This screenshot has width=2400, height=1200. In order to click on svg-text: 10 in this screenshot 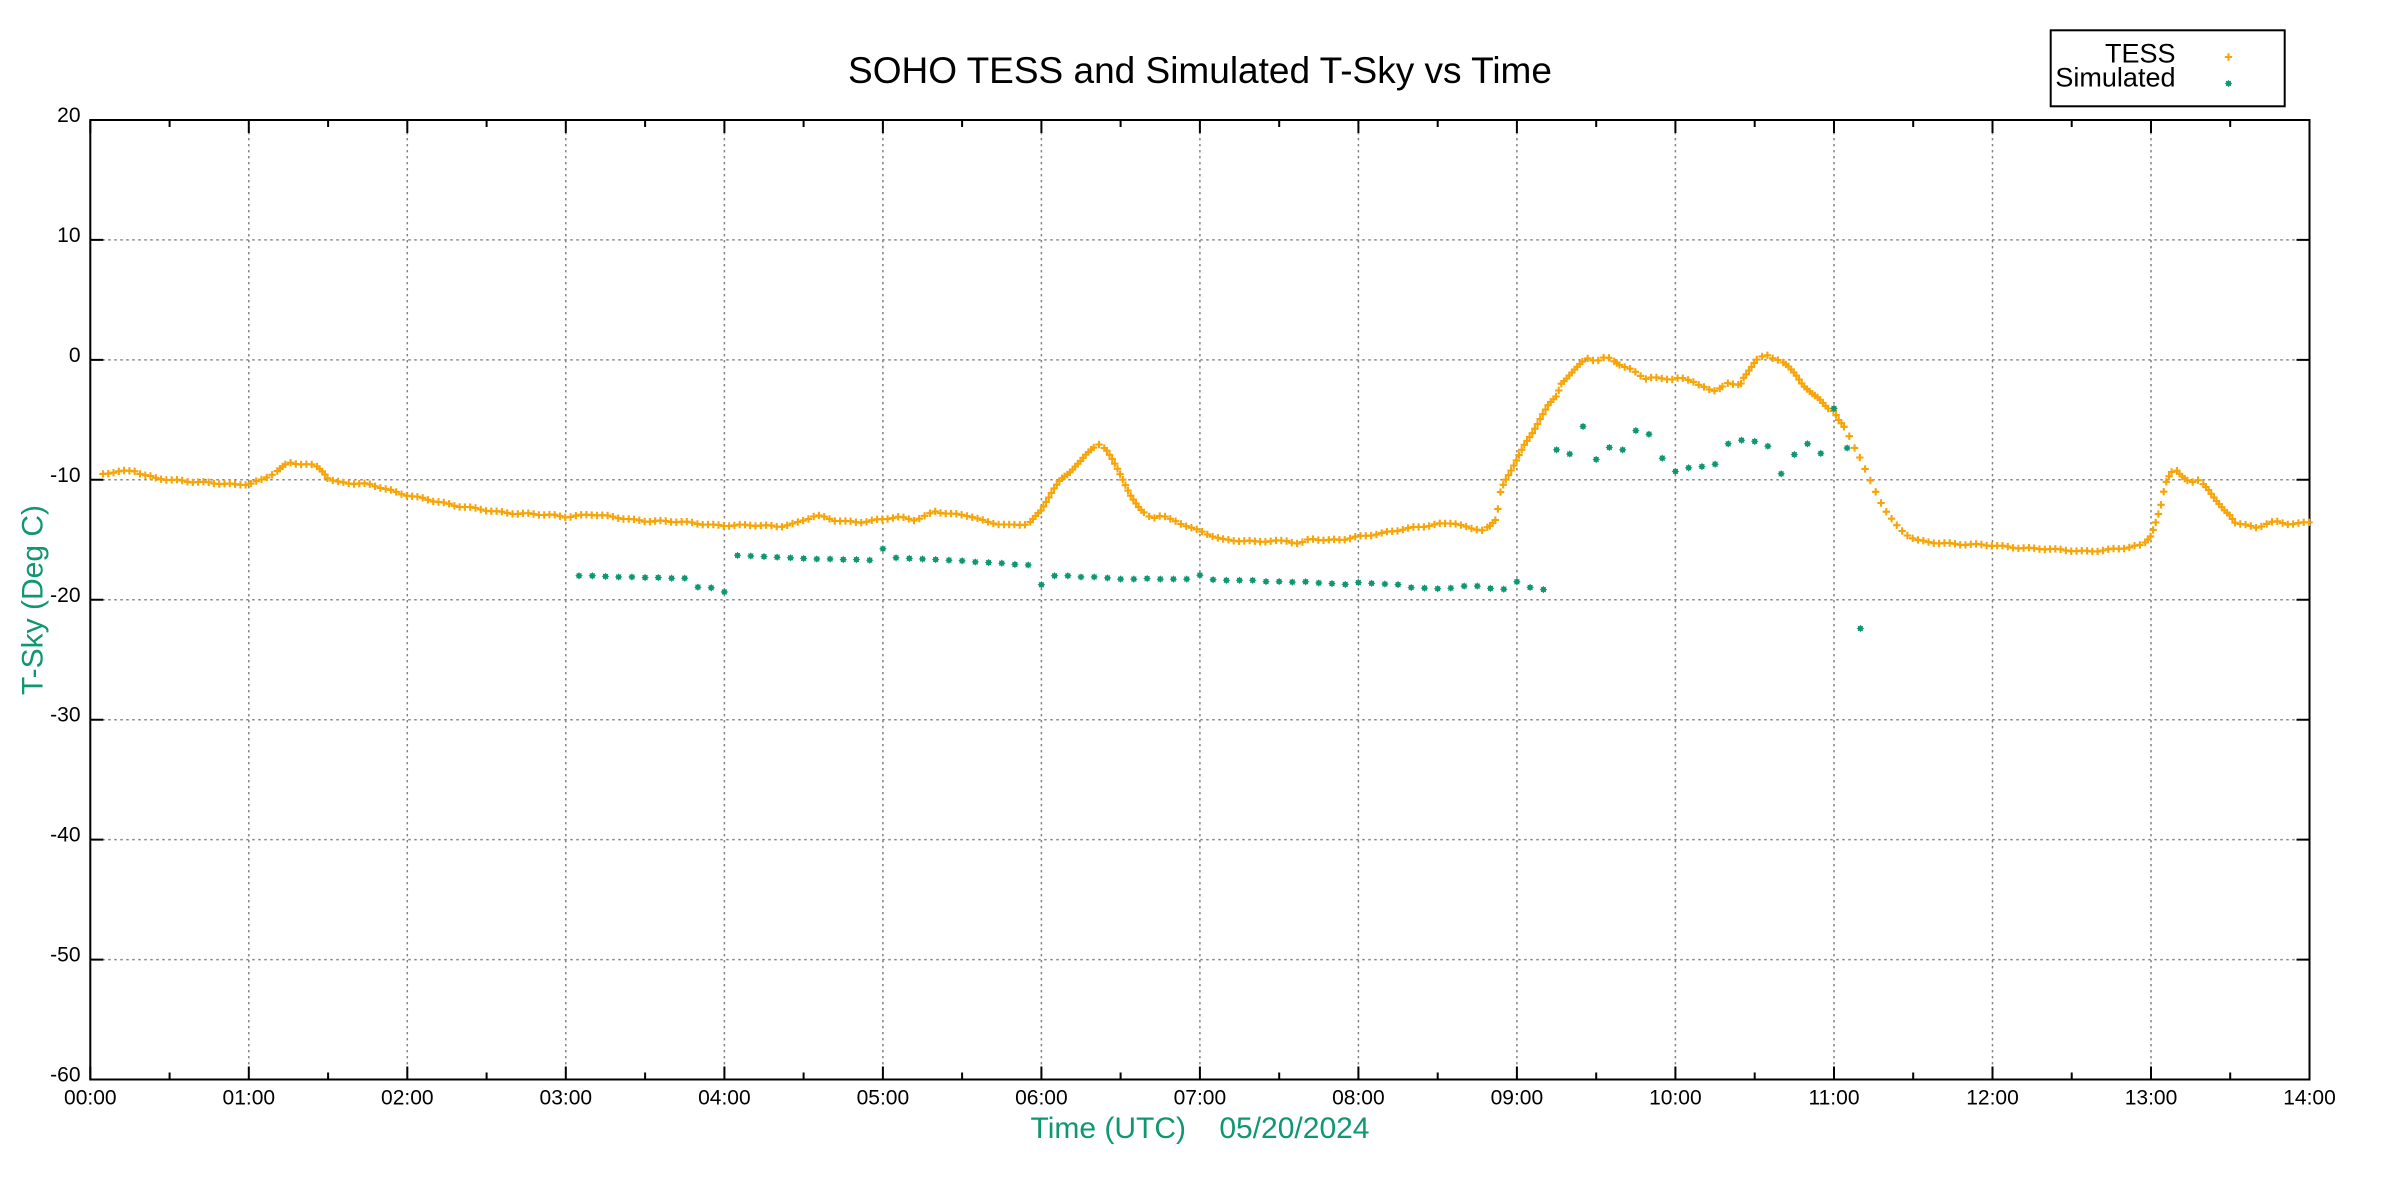, I will do `click(68, 235)`.